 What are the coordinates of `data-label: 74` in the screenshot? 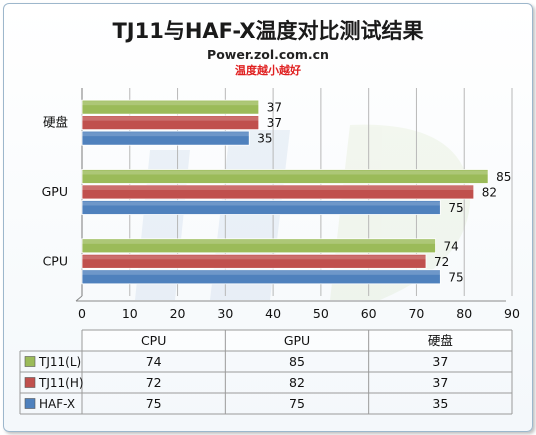 It's located at (451, 246).